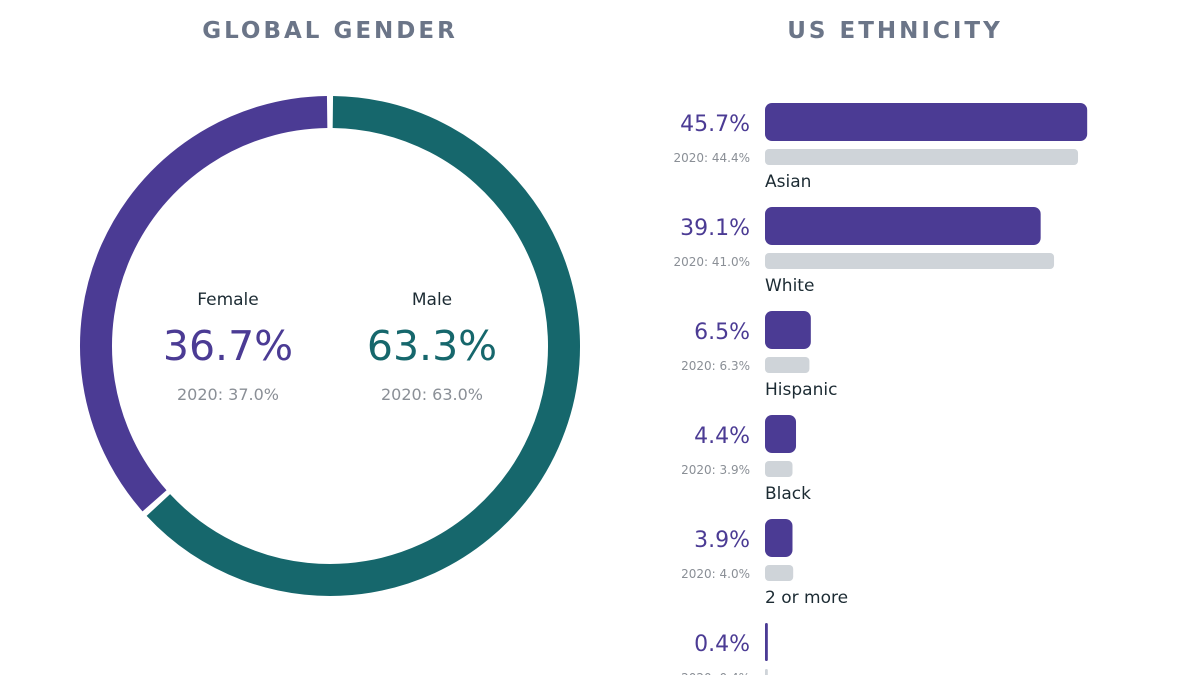 This screenshot has height=675, width=1200. What do you see at coordinates (788, 494) in the screenshot?
I see `category-label: Black` at bounding box center [788, 494].